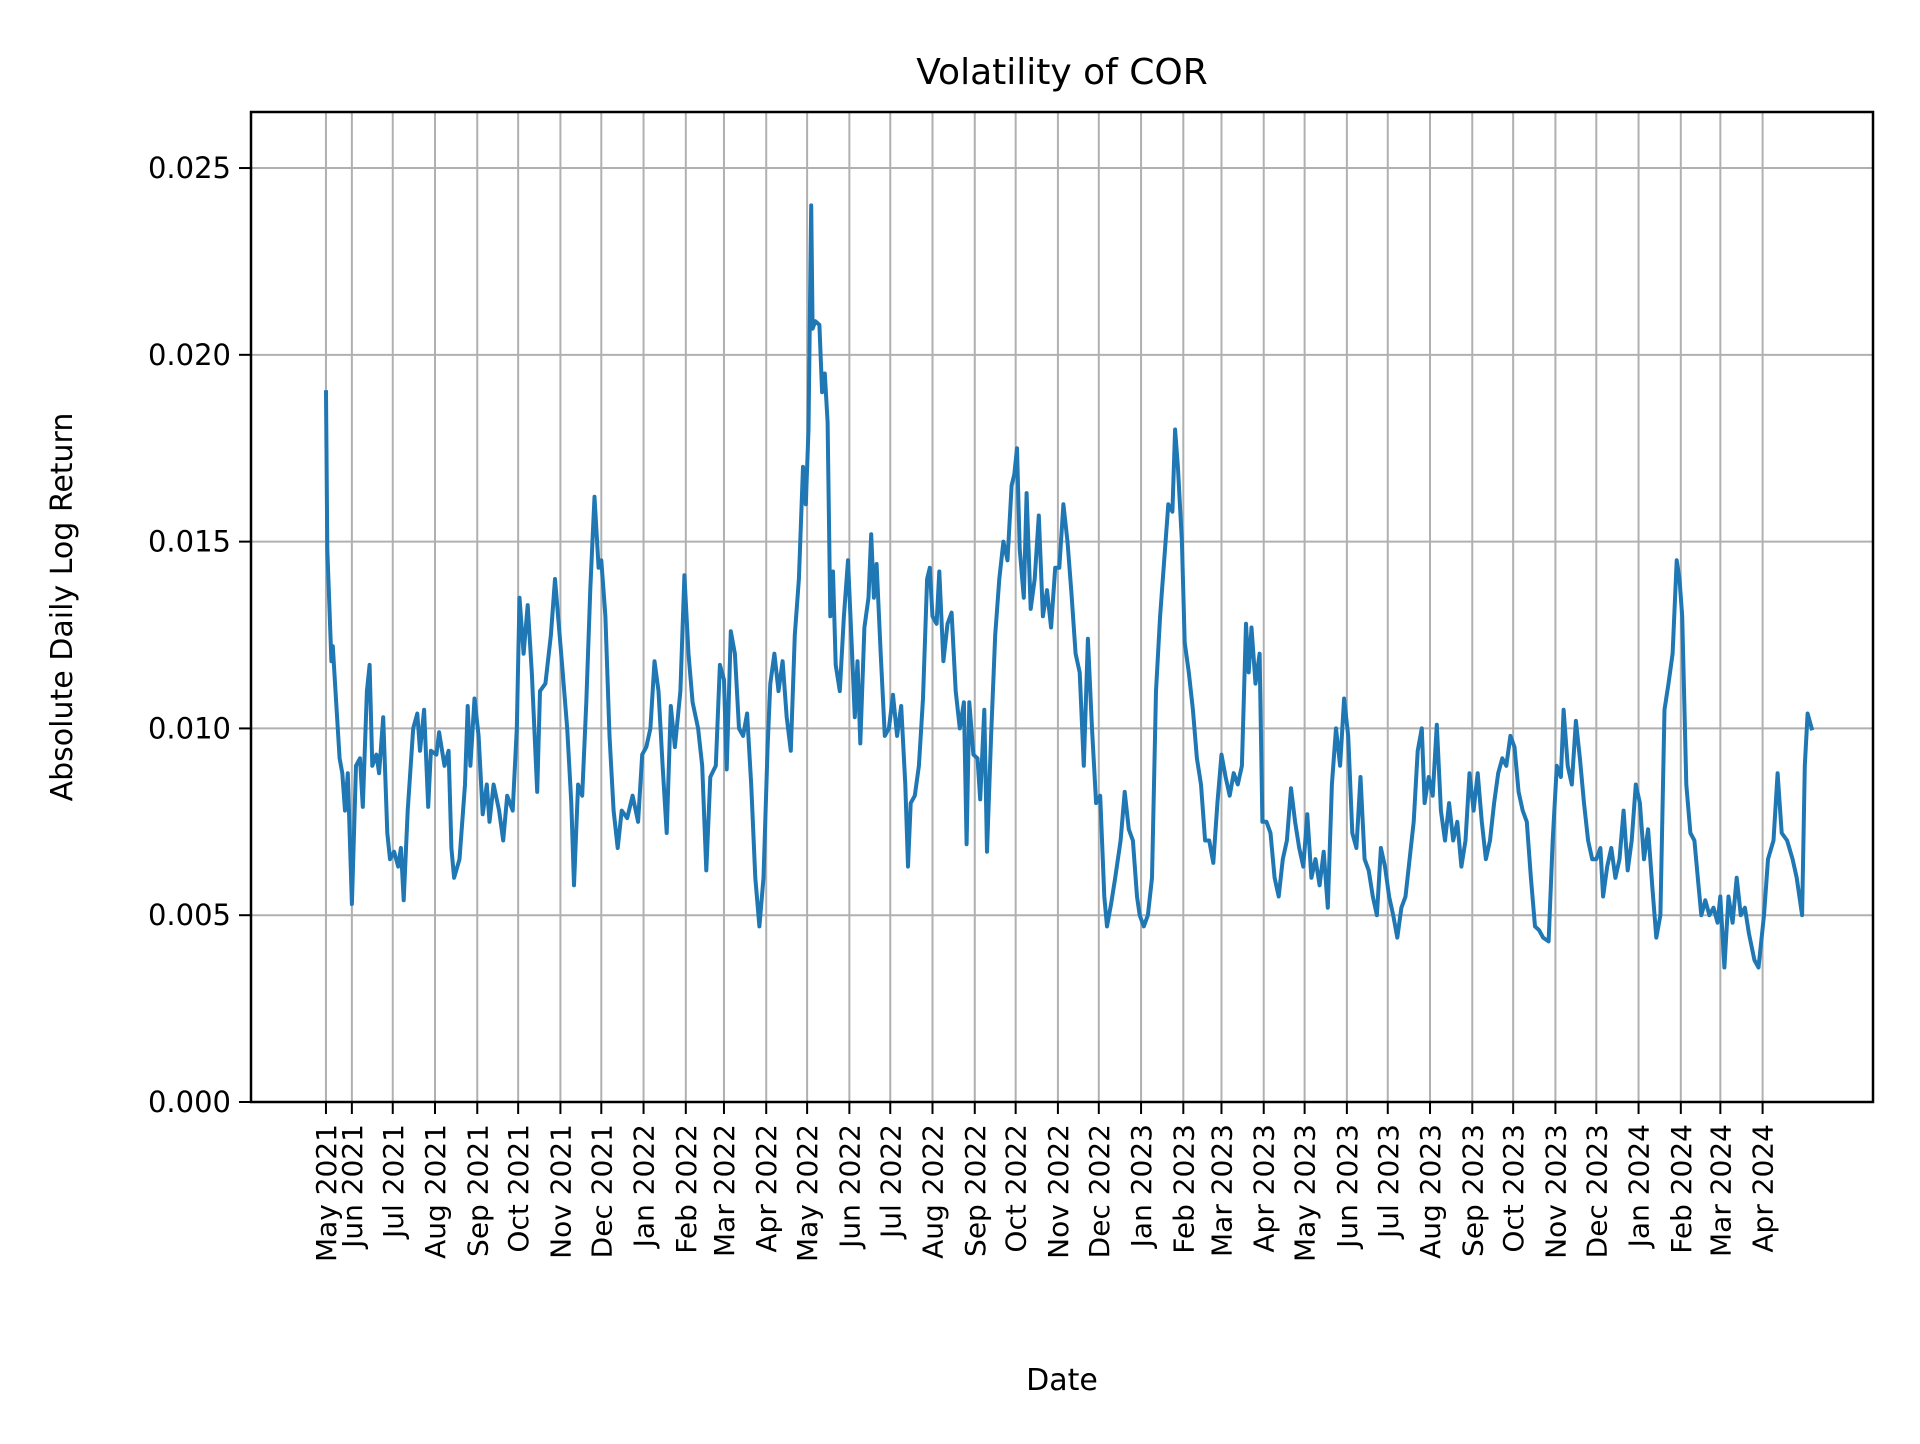  Describe the element at coordinates (1016, 1188) in the screenshot. I see `x-tick-label: Oct 2022` at that location.